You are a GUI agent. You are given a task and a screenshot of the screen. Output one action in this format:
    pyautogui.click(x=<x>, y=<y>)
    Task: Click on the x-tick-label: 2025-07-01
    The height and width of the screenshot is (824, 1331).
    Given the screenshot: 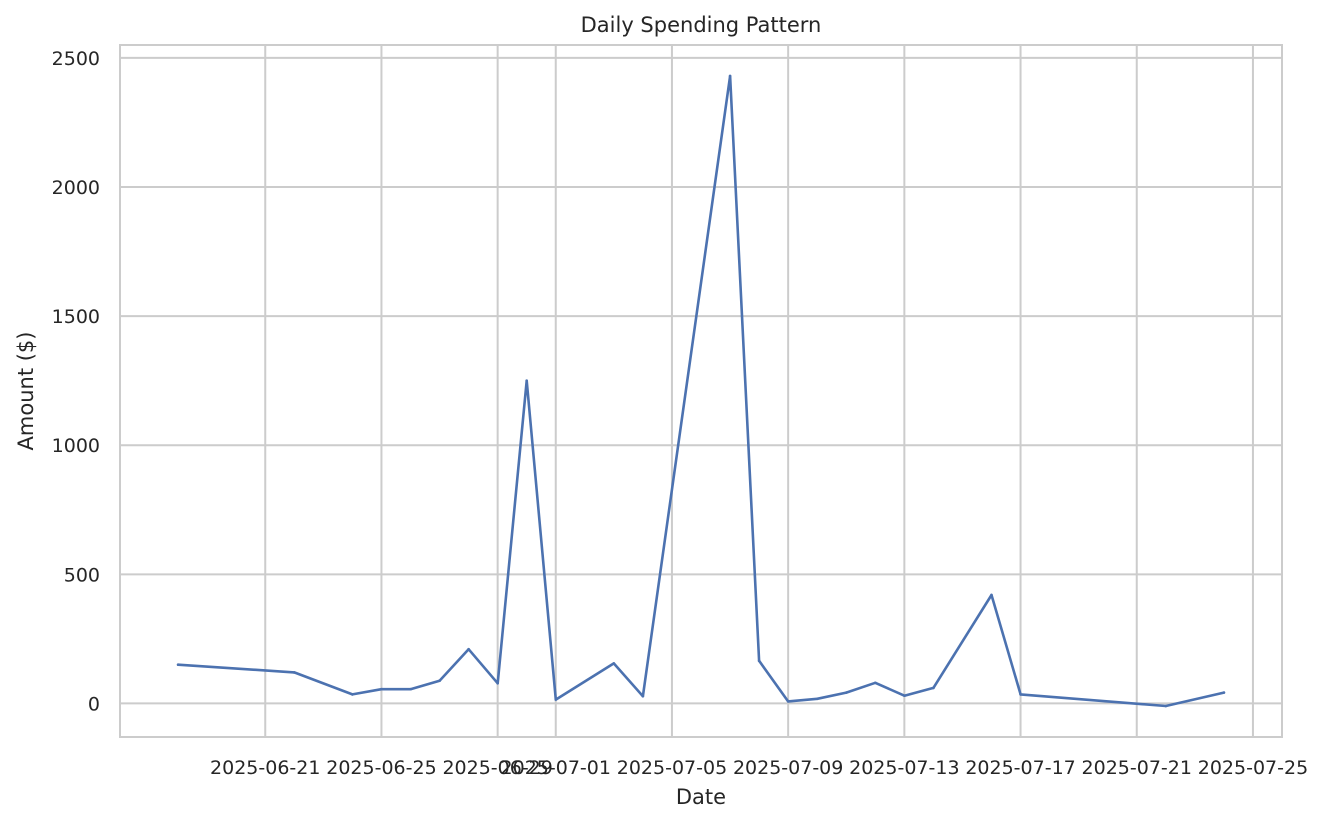 What is the action you would take?
    pyautogui.click(x=556, y=768)
    